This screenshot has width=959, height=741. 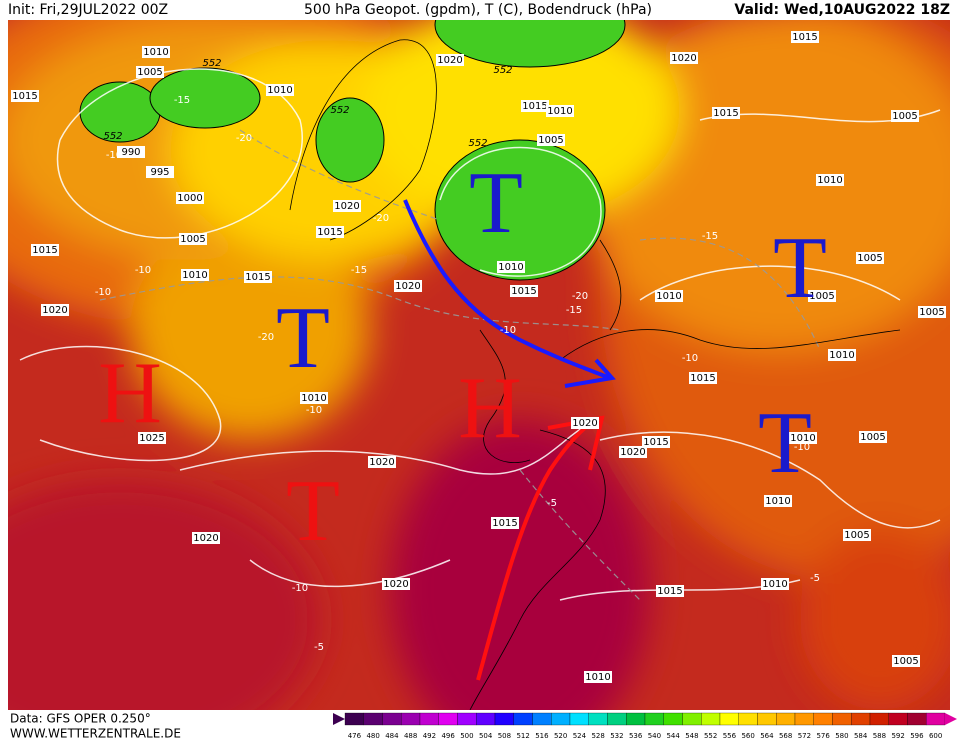 I want to click on isobar-label: 1025, so click(x=151, y=438).